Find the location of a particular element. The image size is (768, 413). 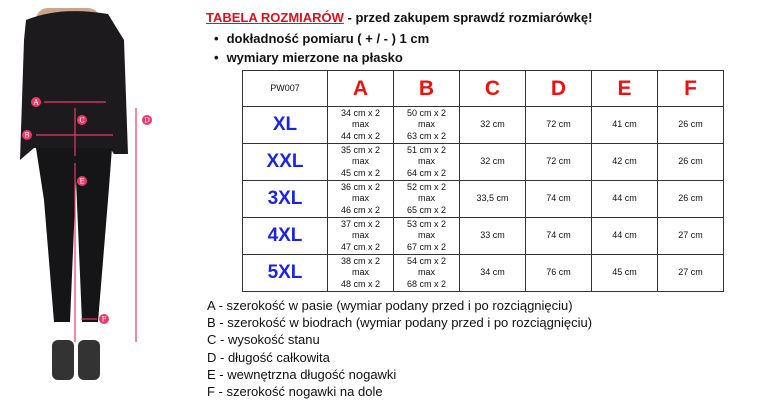

marker-c-label: C is located at coordinates (81, 121).